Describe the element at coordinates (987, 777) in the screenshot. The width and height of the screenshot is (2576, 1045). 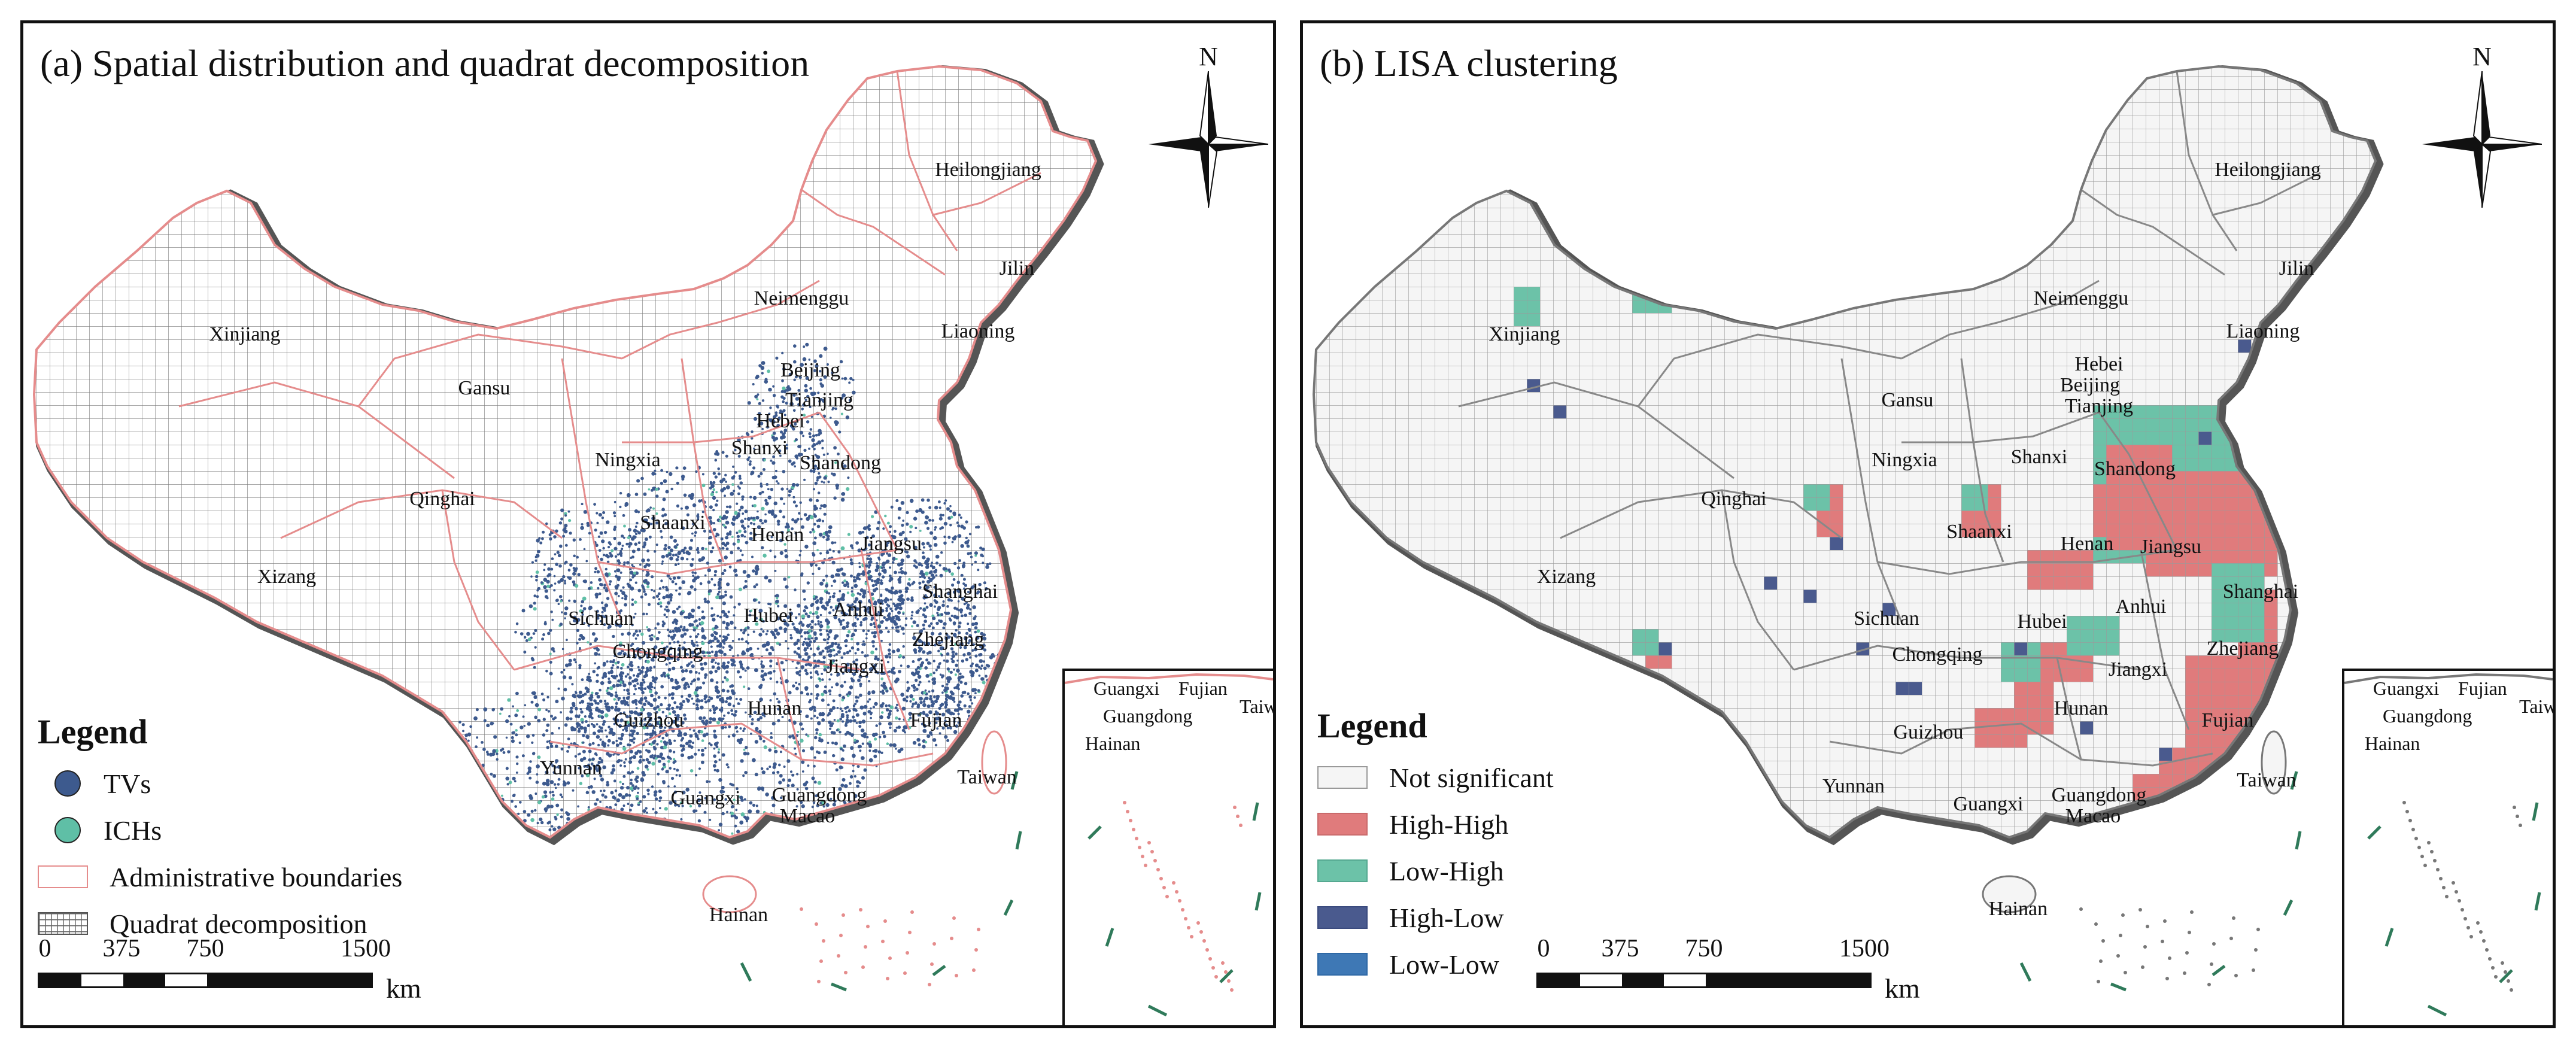
I see `province-label-taiwan: Taiwan` at that location.